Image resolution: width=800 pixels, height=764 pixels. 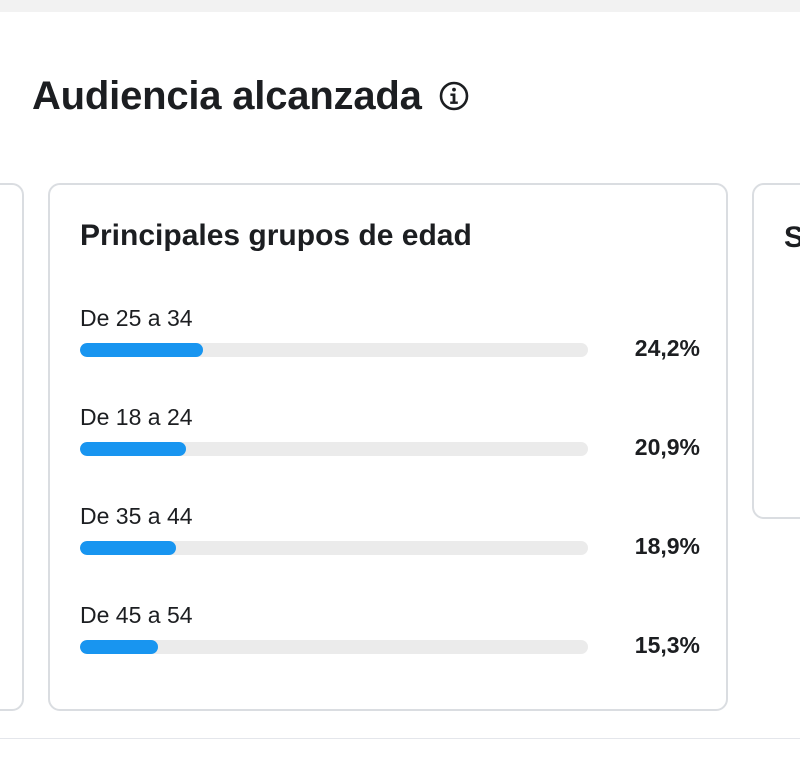 I want to click on next-card-title: S, so click(x=792, y=238).